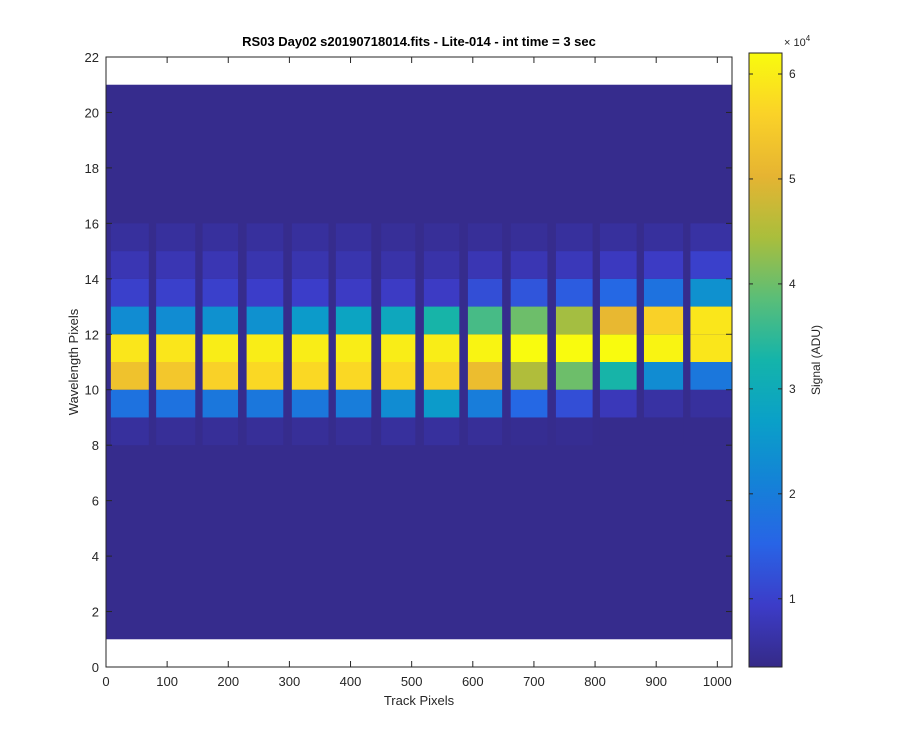 The height and width of the screenshot is (750, 900). What do you see at coordinates (92, 168) in the screenshot?
I see `y-tick-label: 18` at bounding box center [92, 168].